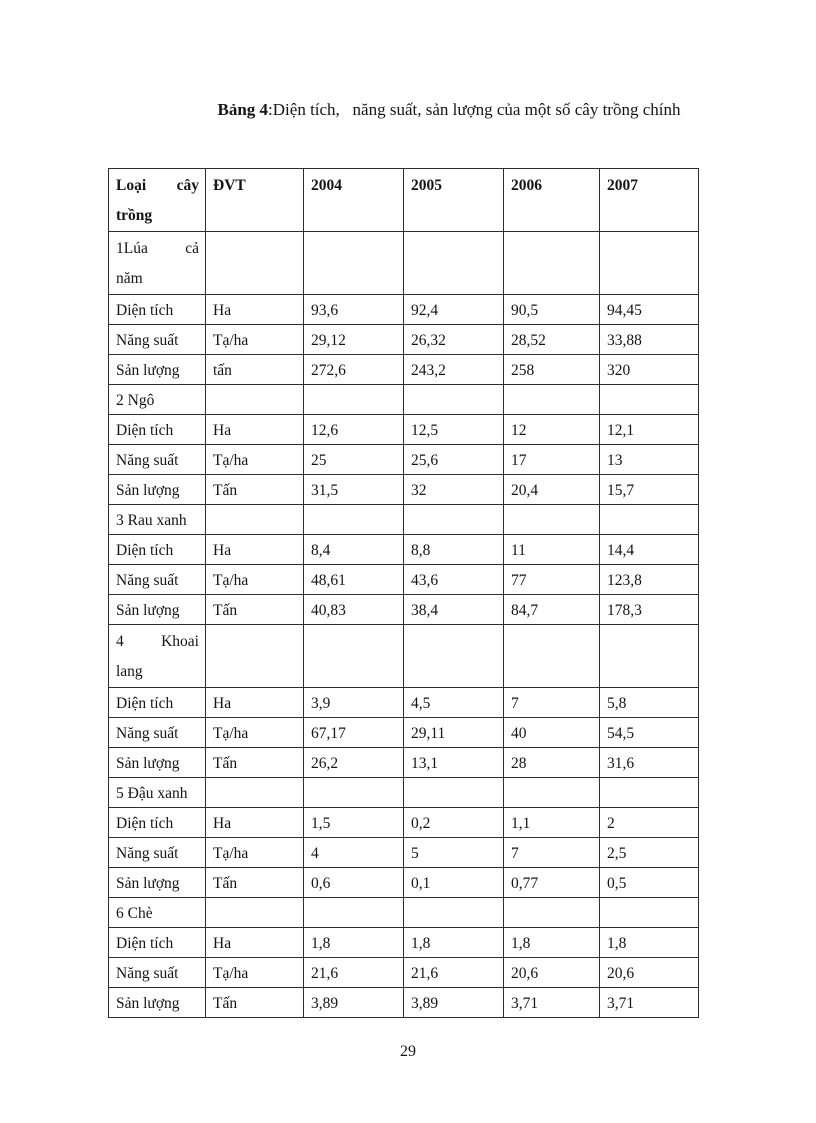 This screenshot has height=1123, width=816. What do you see at coordinates (157, 579) in the screenshot?
I see `row-label: Năng suất` at bounding box center [157, 579].